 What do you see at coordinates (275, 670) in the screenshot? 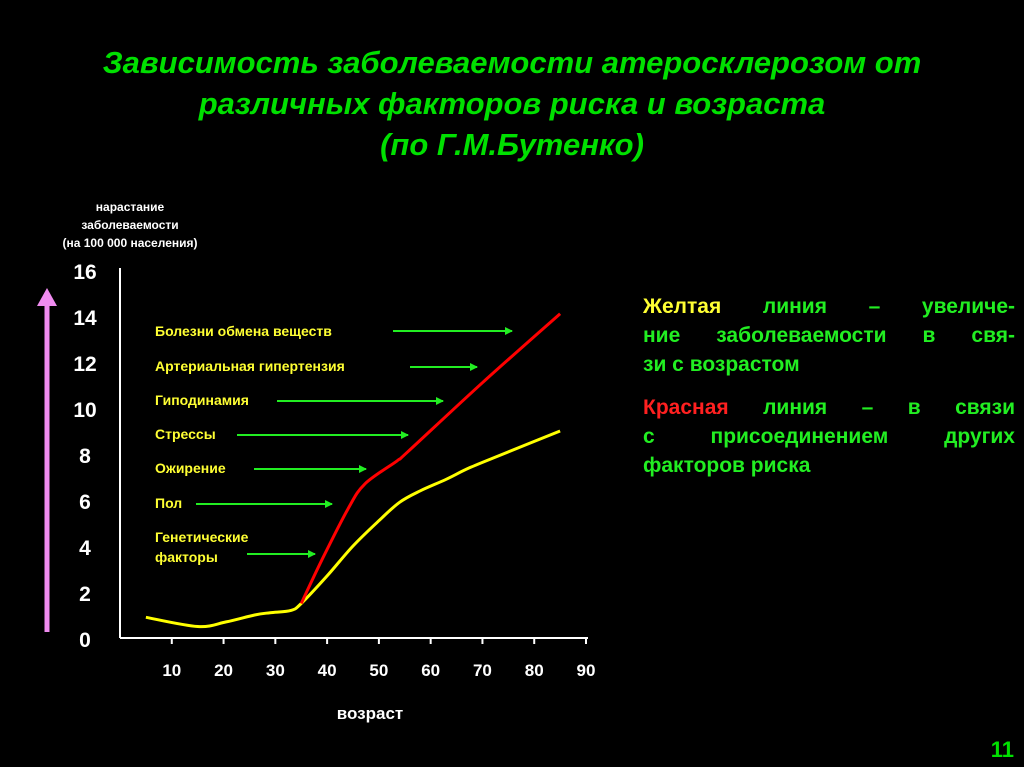
I see `x-tick-label: 30` at bounding box center [275, 670].